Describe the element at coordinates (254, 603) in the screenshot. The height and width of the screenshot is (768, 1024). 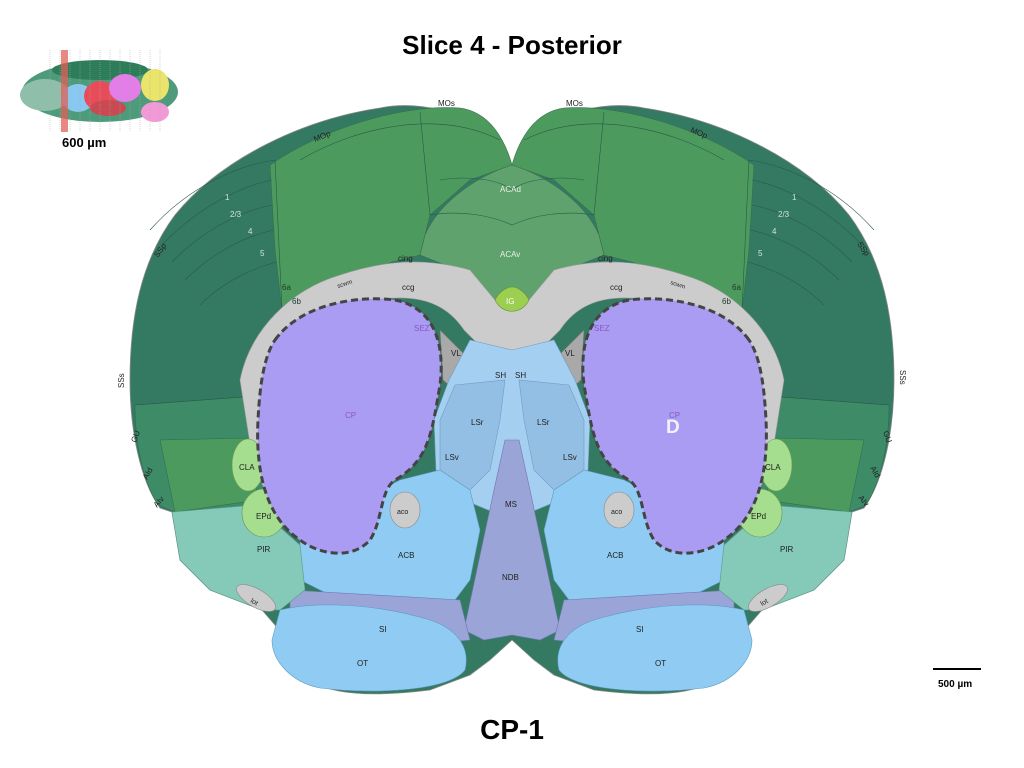
I see `label-lot-left: lot` at that location.